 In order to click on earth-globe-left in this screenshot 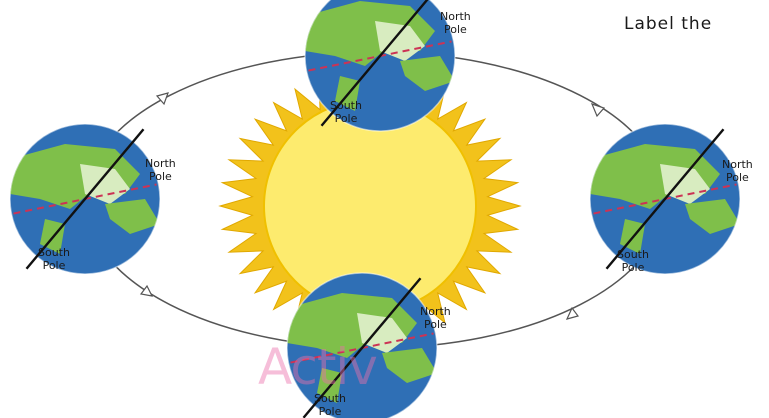, I will do `click(85, 199)`.